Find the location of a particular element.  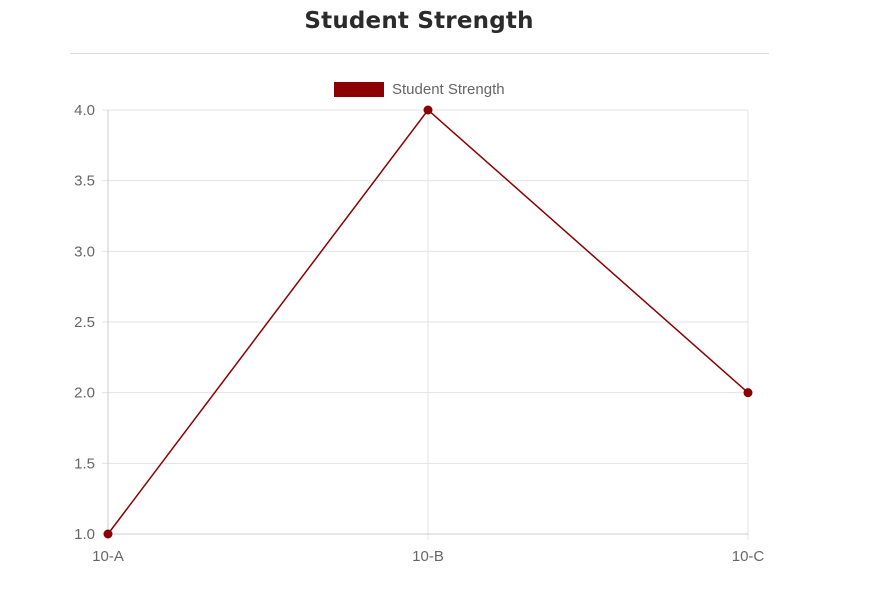

y-tick-label: 3.0 is located at coordinates (84, 251).